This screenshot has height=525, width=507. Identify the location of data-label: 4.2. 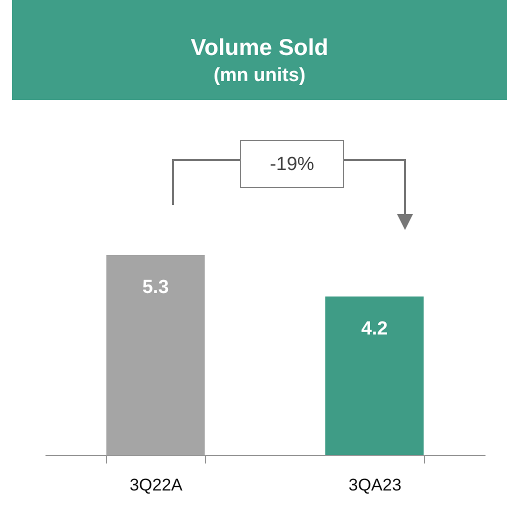
(374, 329).